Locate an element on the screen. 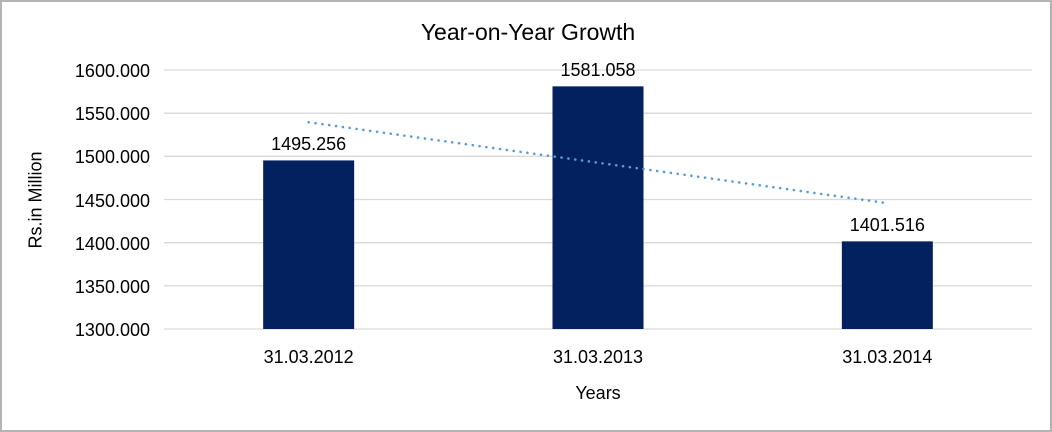 Image resolution: width=1052 pixels, height=432 pixels. bar-31.03.2013 is located at coordinates (598, 207).